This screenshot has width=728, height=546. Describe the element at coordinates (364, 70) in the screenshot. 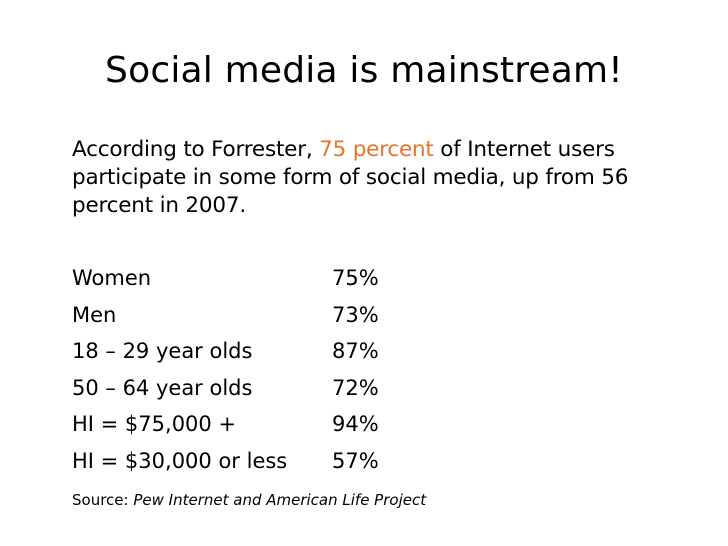

I see `slide-title: Social media is mainstream!` at that location.